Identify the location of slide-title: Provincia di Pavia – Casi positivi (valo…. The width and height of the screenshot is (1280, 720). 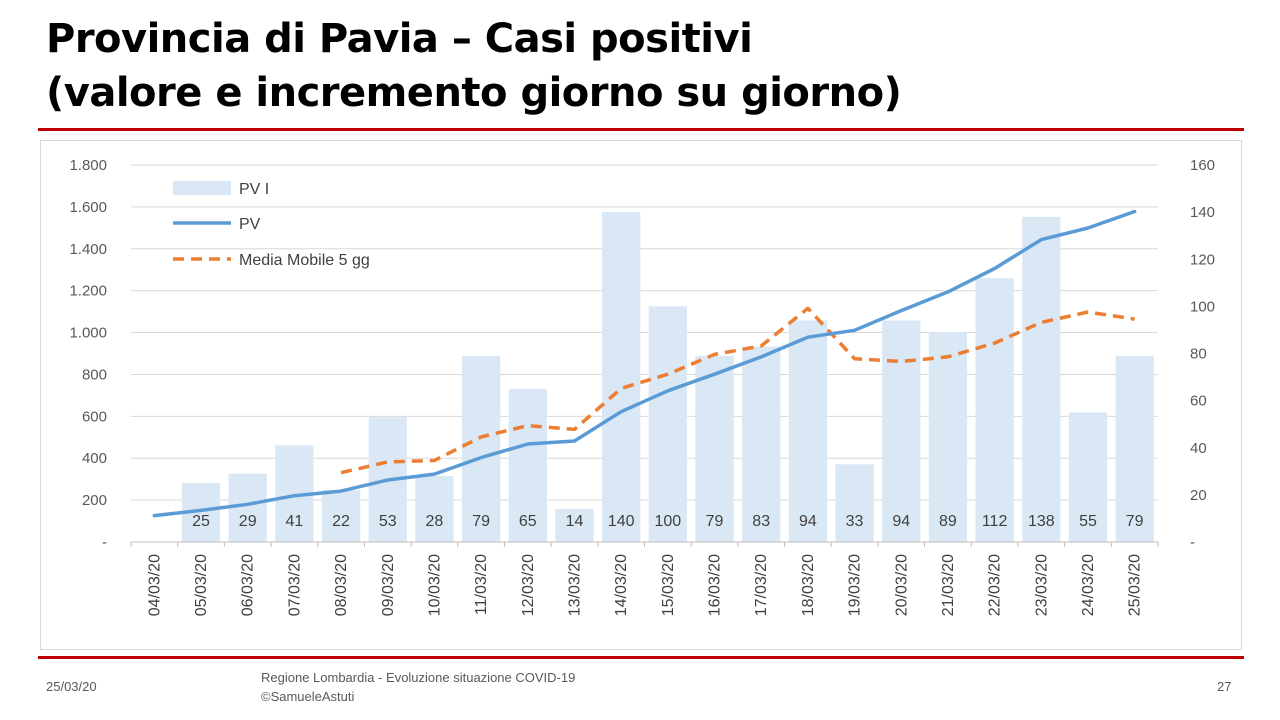
(474, 66).